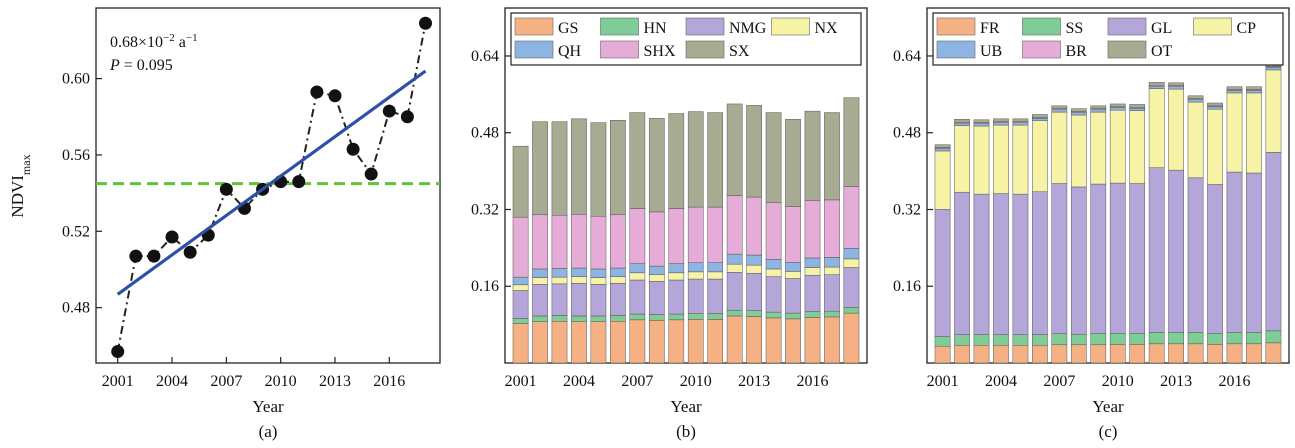 This screenshot has width=1295, height=448. What do you see at coordinates (579, 381) in the screenshot?
I see `x-tick-label: 2004` at bounding box center [579, 381].